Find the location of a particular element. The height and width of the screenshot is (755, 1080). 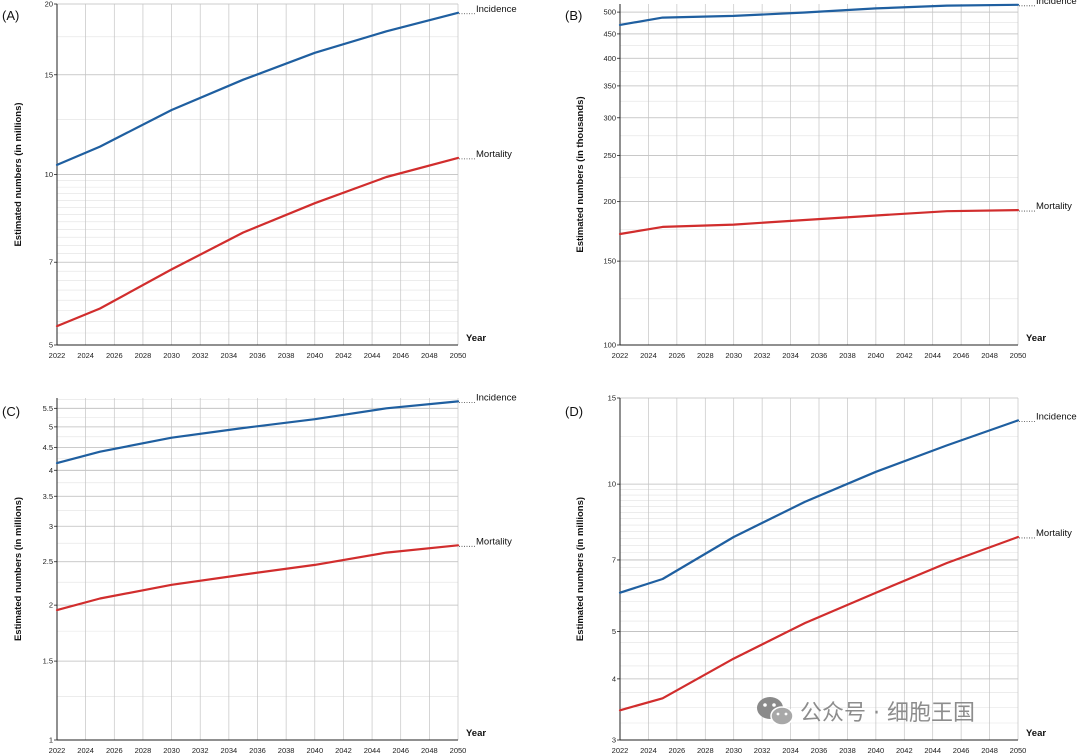

y-tick-label: 250 is located at coordinates (609, 155).